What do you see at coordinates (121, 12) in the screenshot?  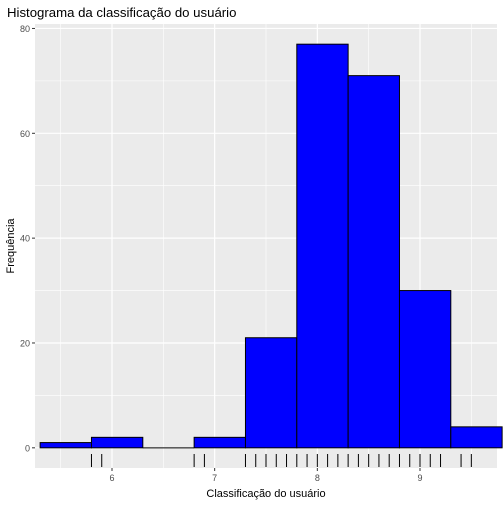 I see `chart-title: Histograma da classificação do usuário` at bounding box center [121, 12].